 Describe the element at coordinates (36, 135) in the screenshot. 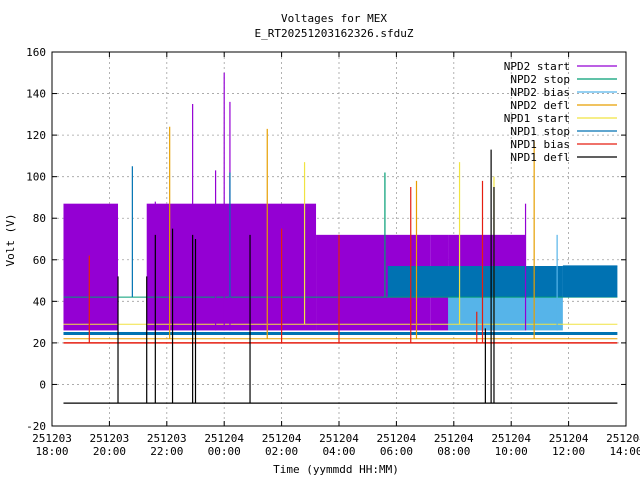

I see `y-tick-label: 120` at that location.